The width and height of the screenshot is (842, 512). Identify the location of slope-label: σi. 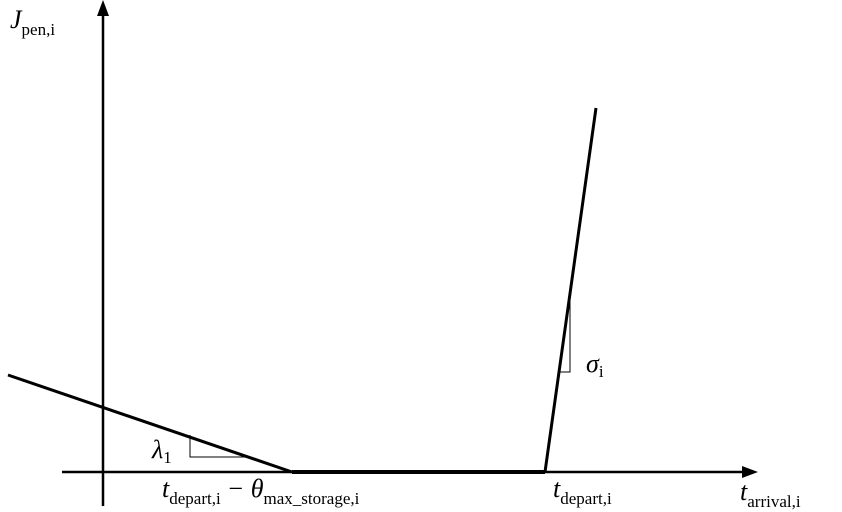
(595, 365).